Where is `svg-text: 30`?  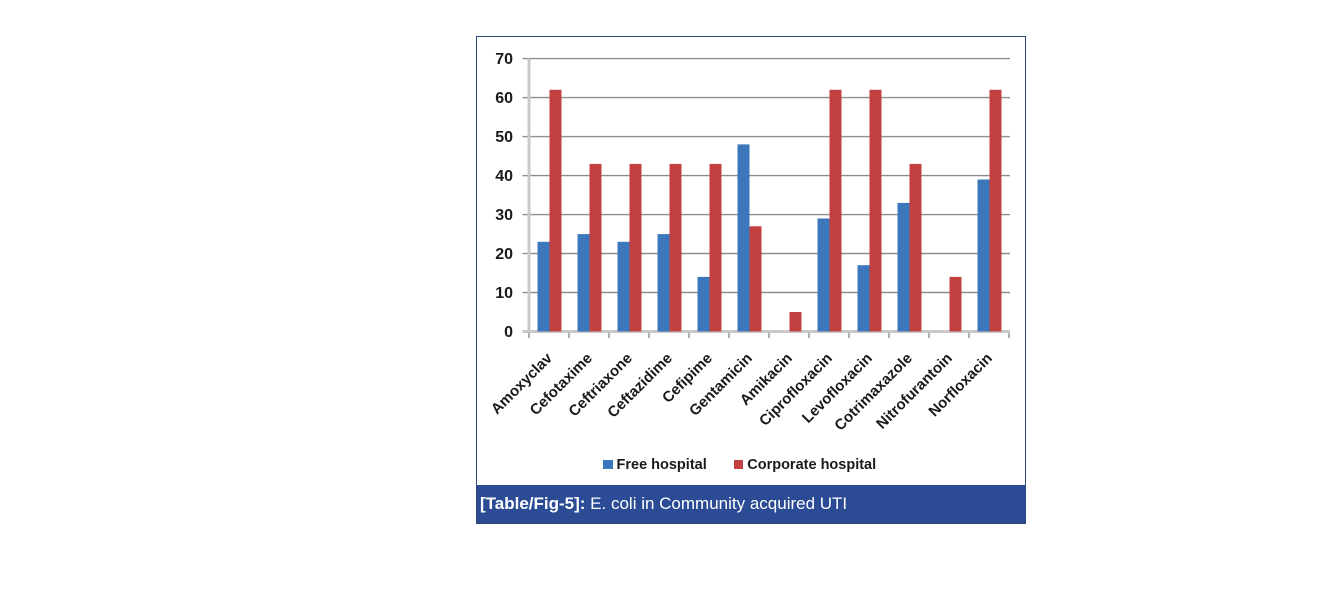 svg-text: 30 is located at coordinates (504, 215).